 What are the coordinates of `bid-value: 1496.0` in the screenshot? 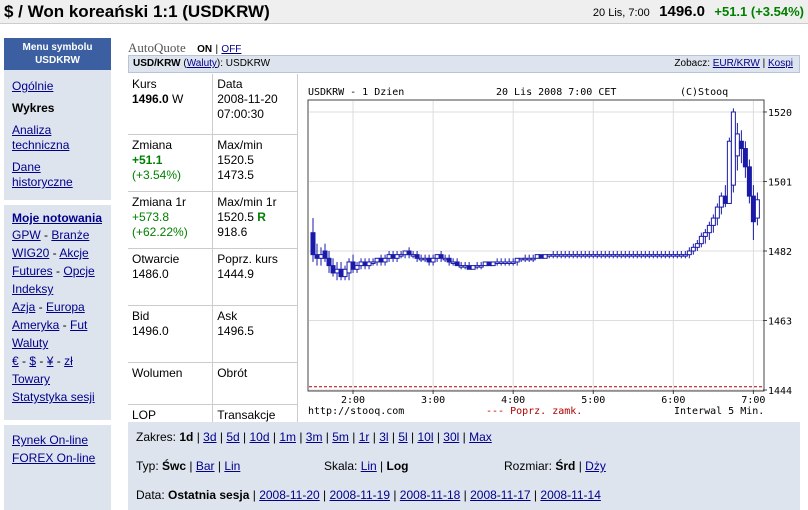 It's located at (150, 330).